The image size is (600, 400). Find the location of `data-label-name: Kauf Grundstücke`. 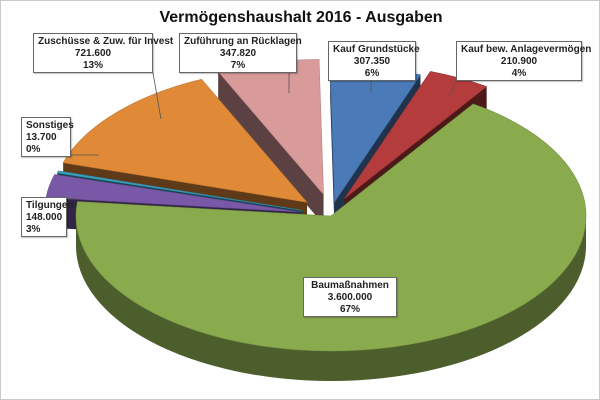

data-label-name: Kauf Grundstücke is located at coordinates (376, 49).